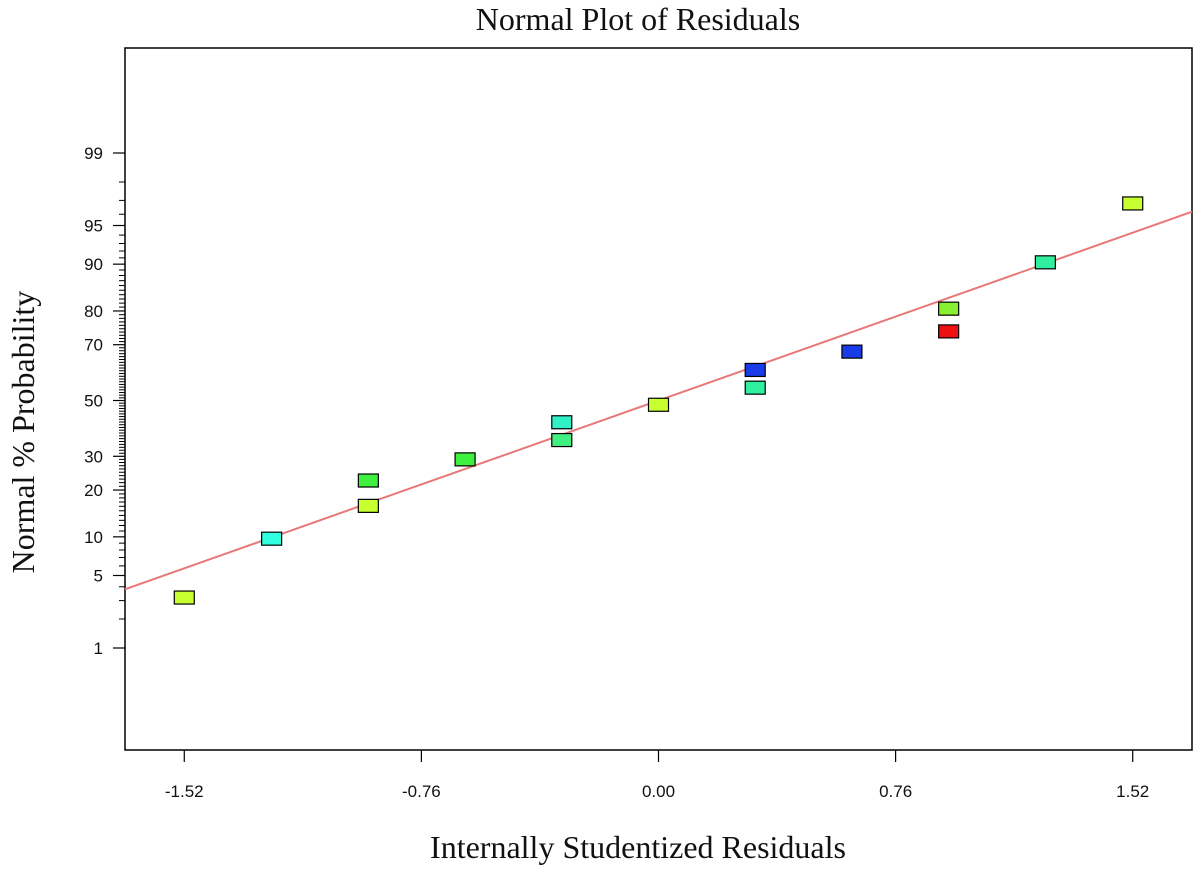 Image resolution: width=1200 pixels, height=872 pixels. Describe the element at coordinates (895, 791) in the screenshot. I see `x-tick-label: 0.76` at that location.